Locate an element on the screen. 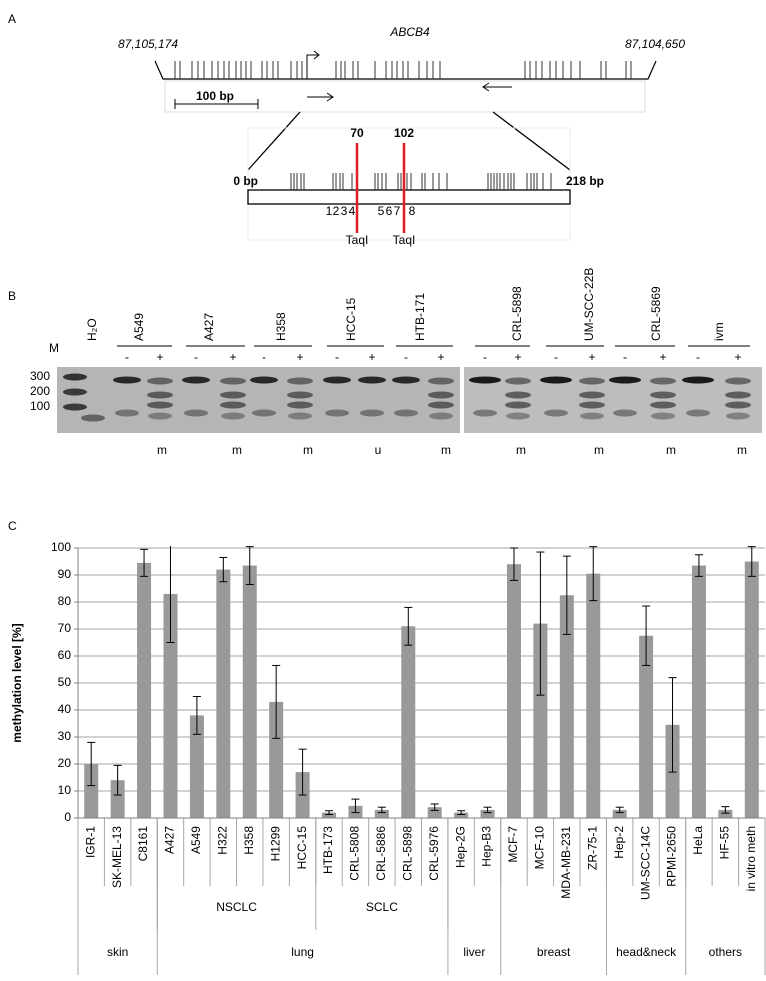 This screenshot has height=981, width=766. coordinate: 87,104,650 is located at coordinates (655, 44).